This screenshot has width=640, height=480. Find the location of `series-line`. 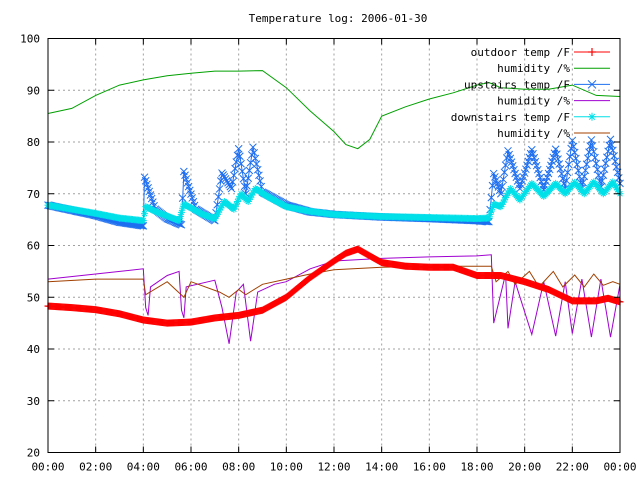

series-line is located at coordinates (334, 110).